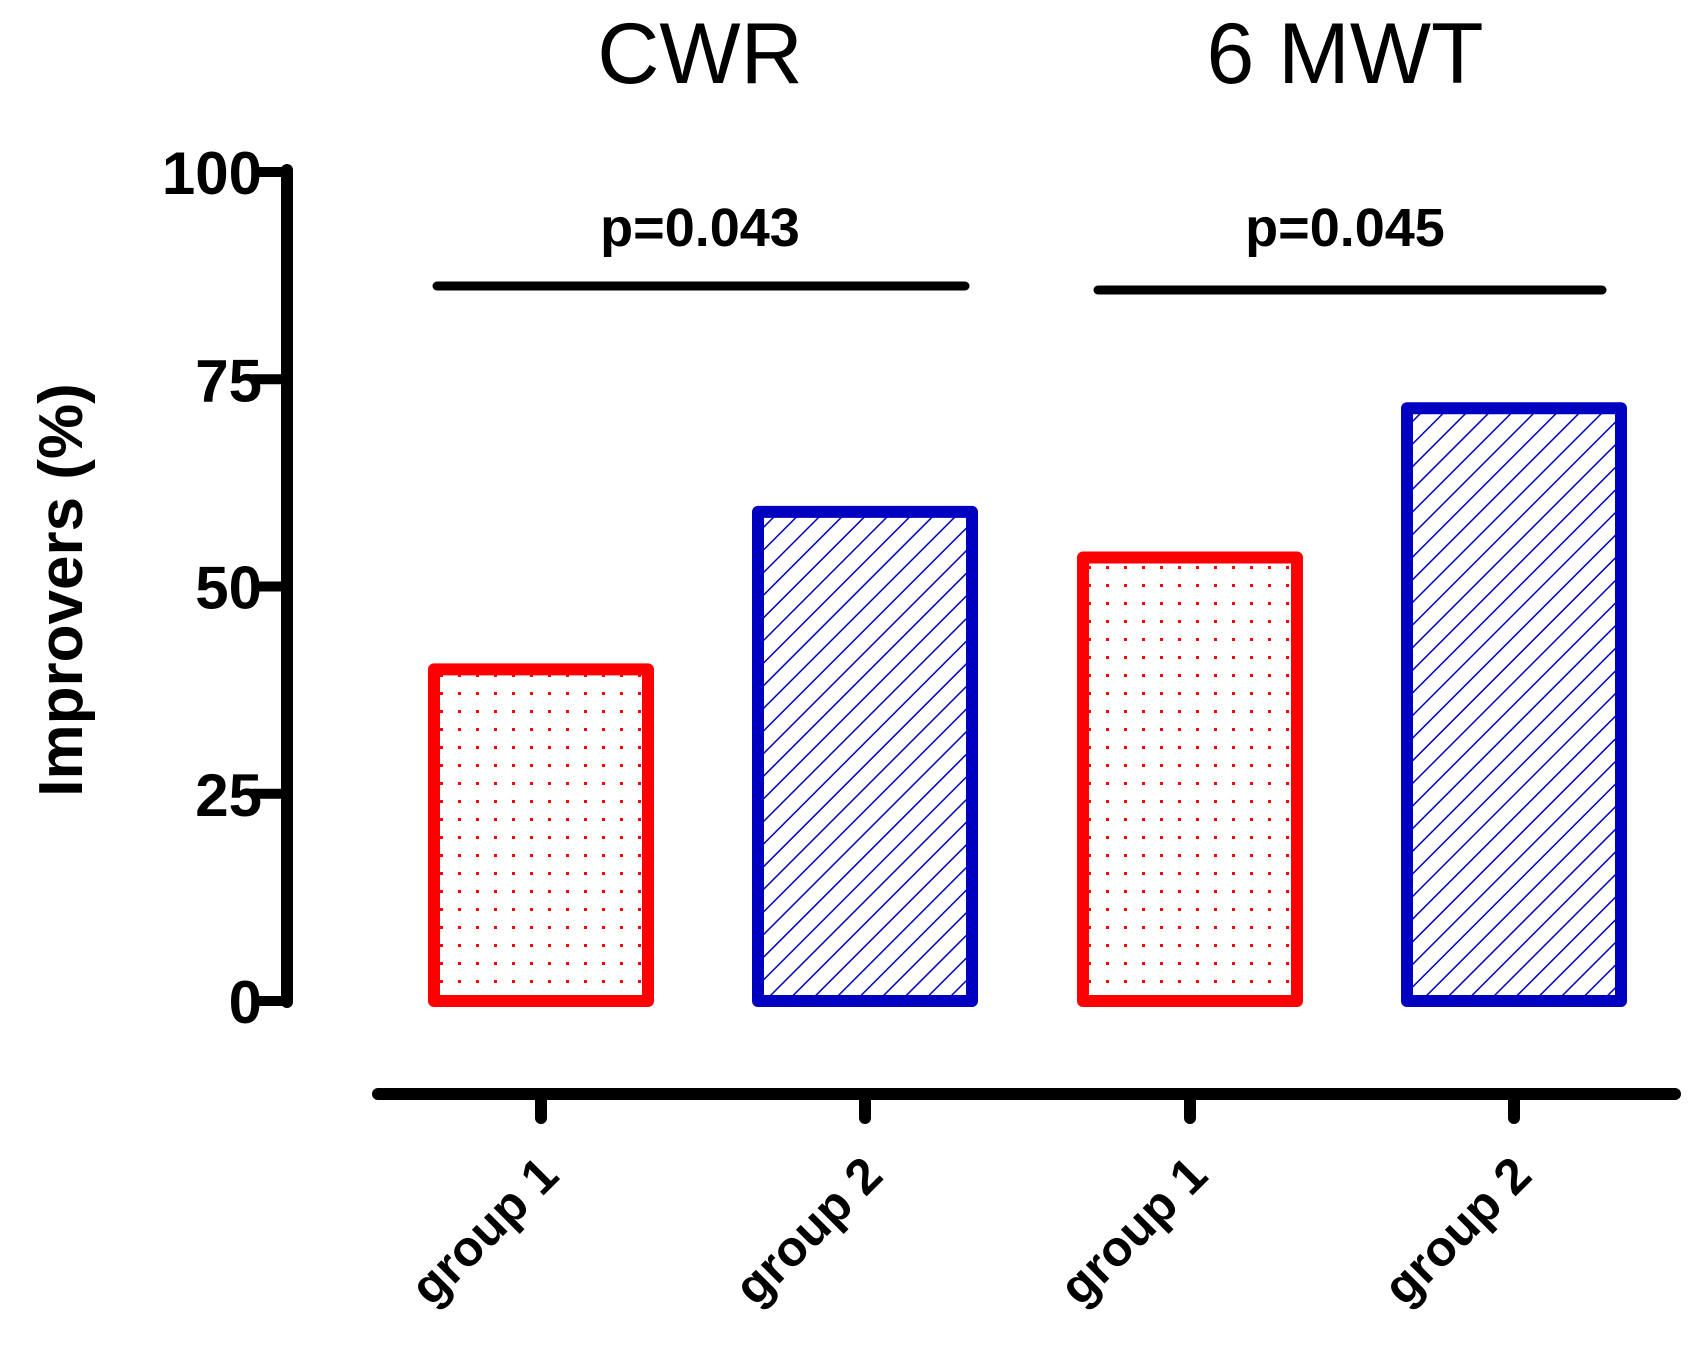  What do you see at coordinates (228, 795) in the screenshot?
I see `y-tick-label-25: 25` at bounding box center [228, 795].